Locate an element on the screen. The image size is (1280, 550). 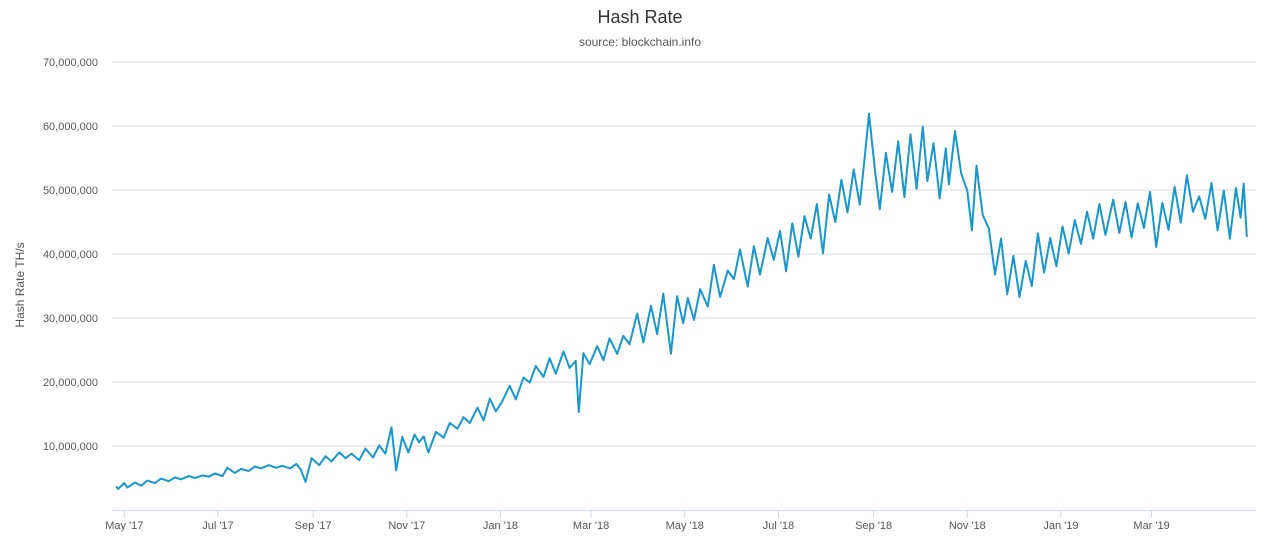
x-tick-label: Jan '19 is located at coordinates (1060, 526).